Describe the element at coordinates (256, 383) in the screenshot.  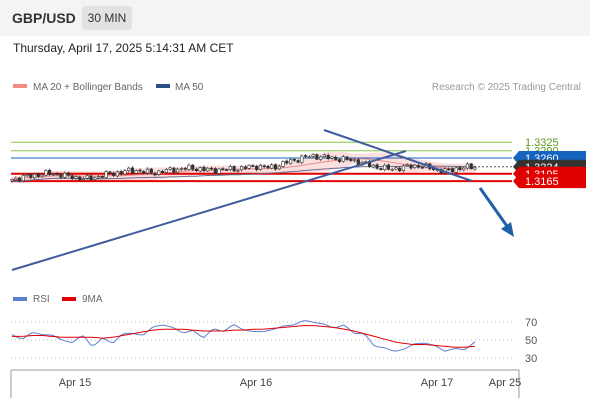
I see `x-tick-apr16: Apr 16` at that location.